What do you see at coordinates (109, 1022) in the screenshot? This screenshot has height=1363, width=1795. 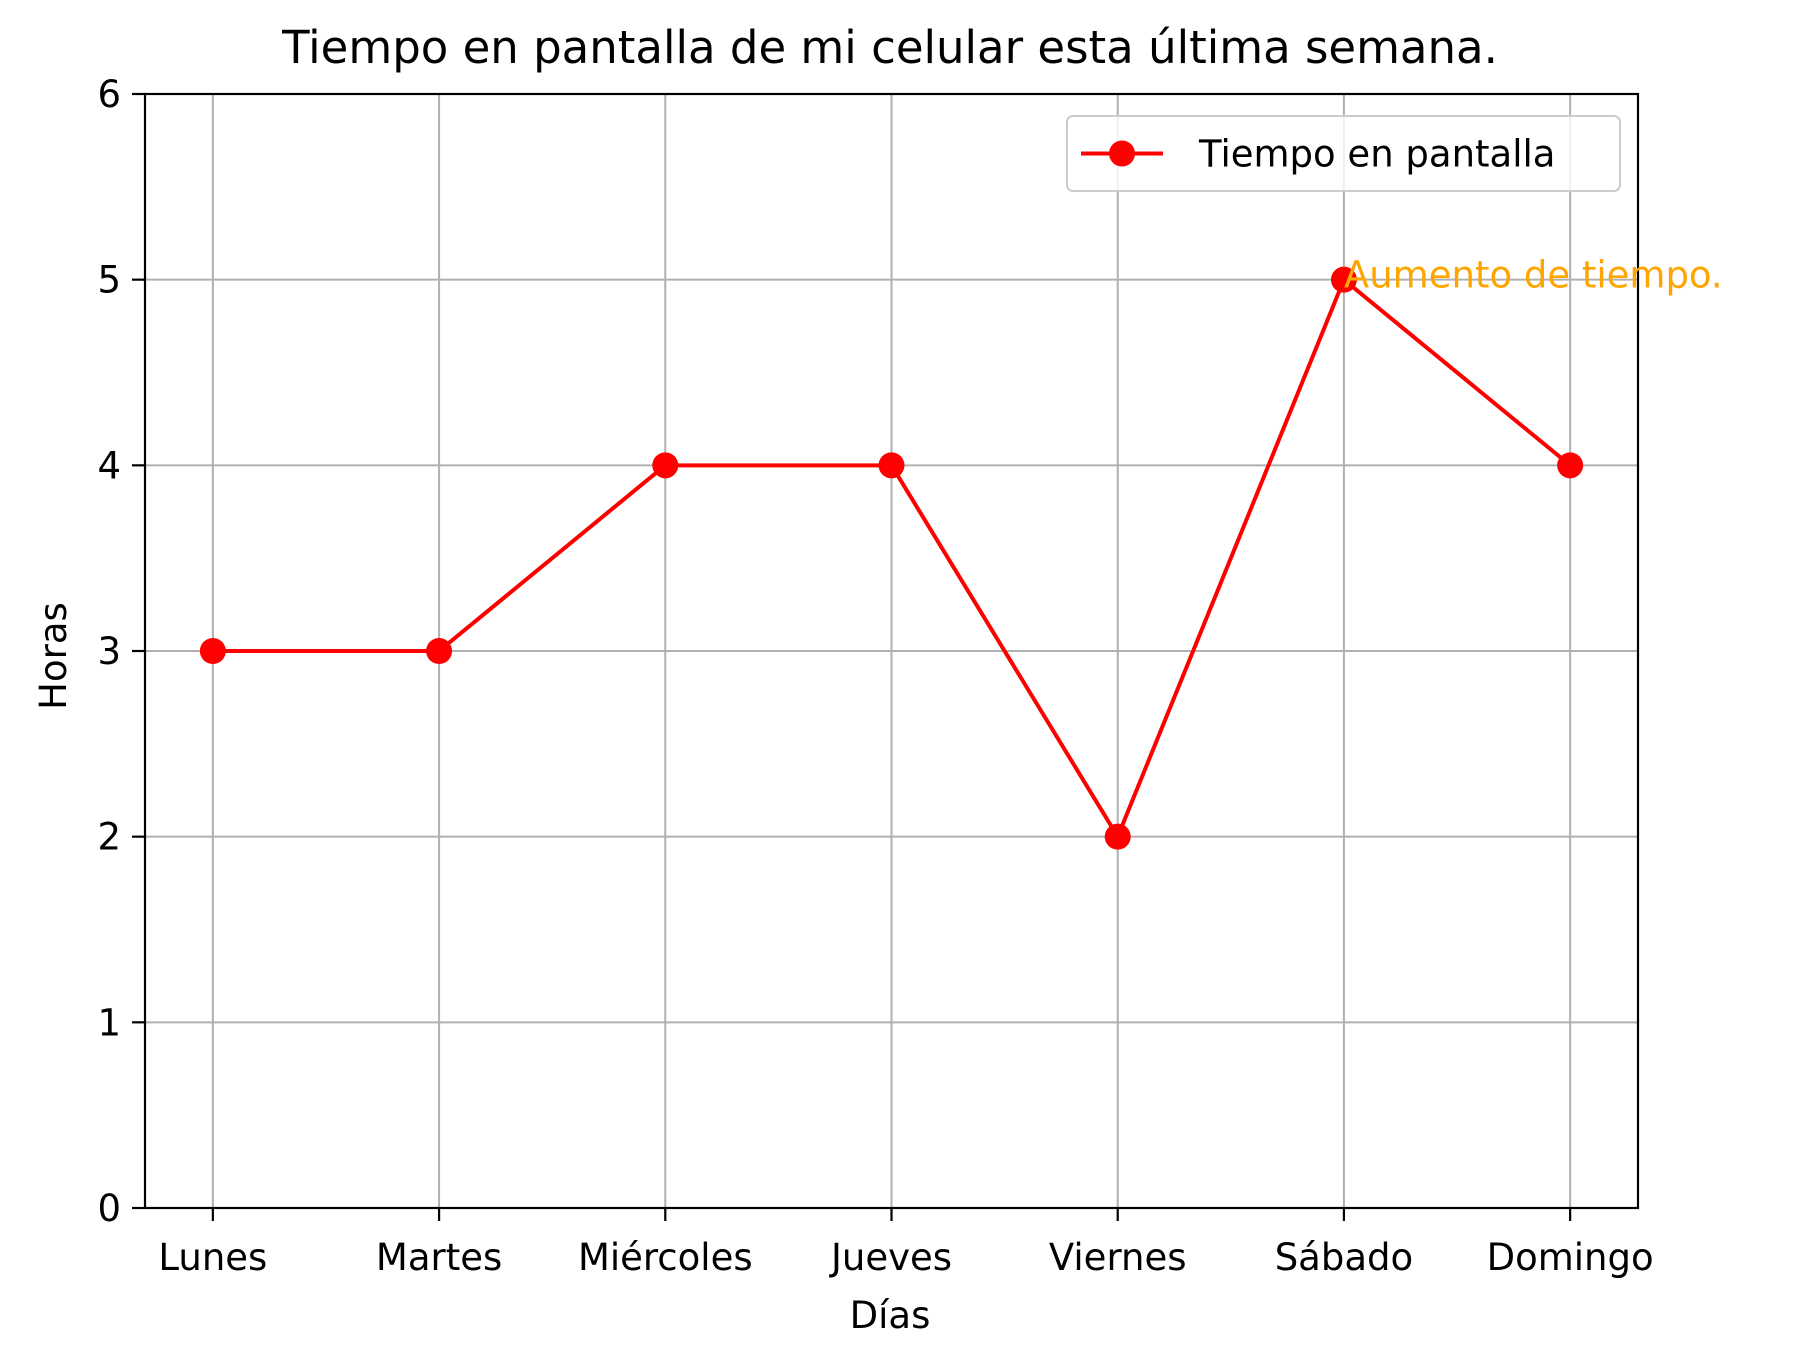 I see `y-tick-label: 1` at bounding box center [109, 1022].